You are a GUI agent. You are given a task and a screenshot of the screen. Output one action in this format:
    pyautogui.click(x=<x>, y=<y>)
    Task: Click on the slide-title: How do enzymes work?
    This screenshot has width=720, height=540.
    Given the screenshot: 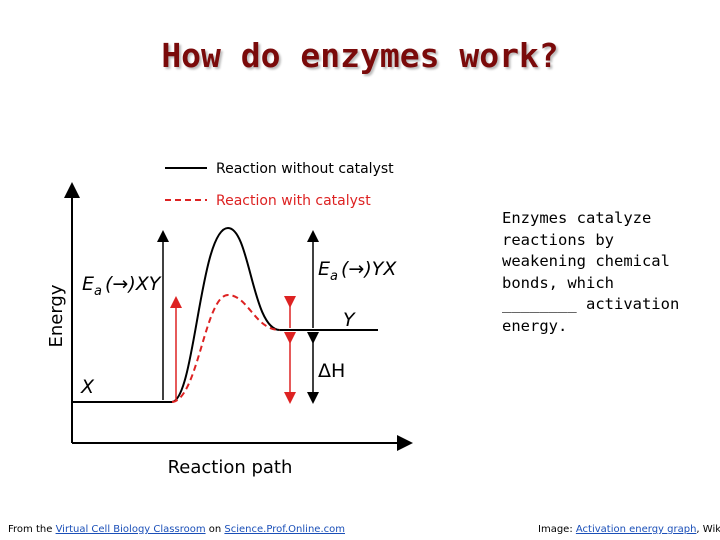 What is the action you would take?
    pyautogui.click(x=360, y=55)
    